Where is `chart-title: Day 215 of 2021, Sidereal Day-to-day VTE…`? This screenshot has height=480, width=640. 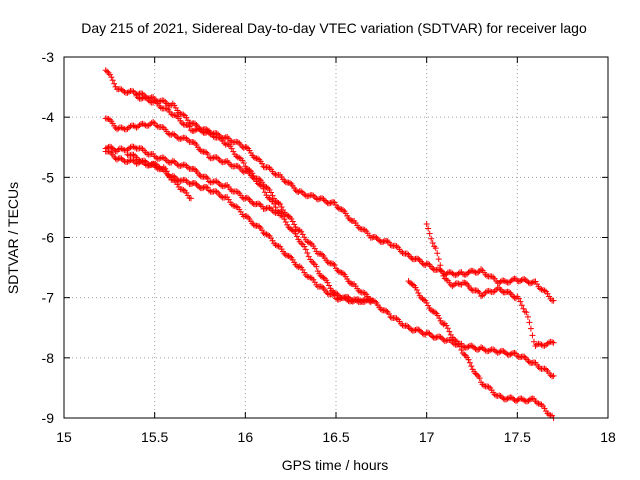
chart-title: Day 215 of 2021, Sidereal Day-to-day VTE… is located at coordinates (334, 28).